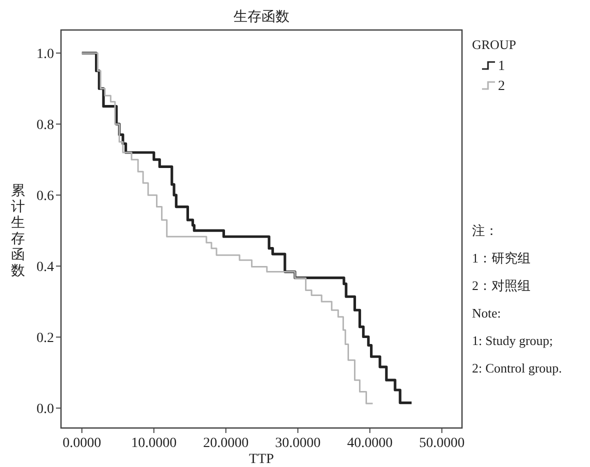 The height and width of the screenshot is (467, 590). I want to click on y-axis-title: 累计生存函数, so click(18, 231).